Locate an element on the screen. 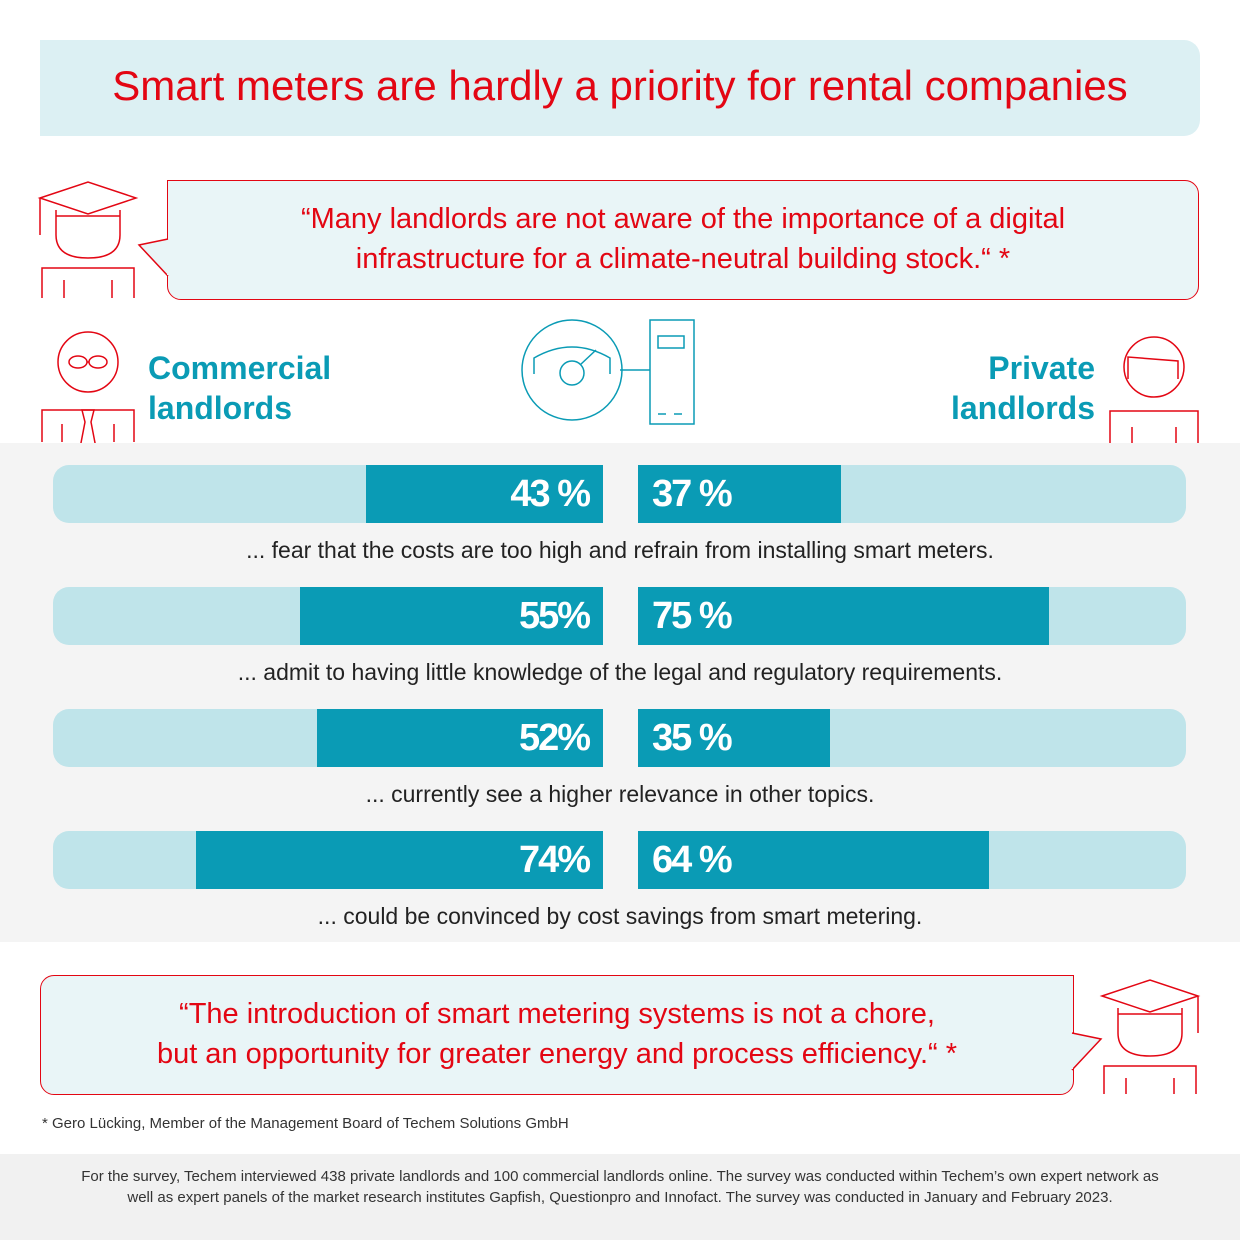 This screenshot has width=1240, height=1240. bar-label-commercial: 43 % is located at coordinates (550, 494).